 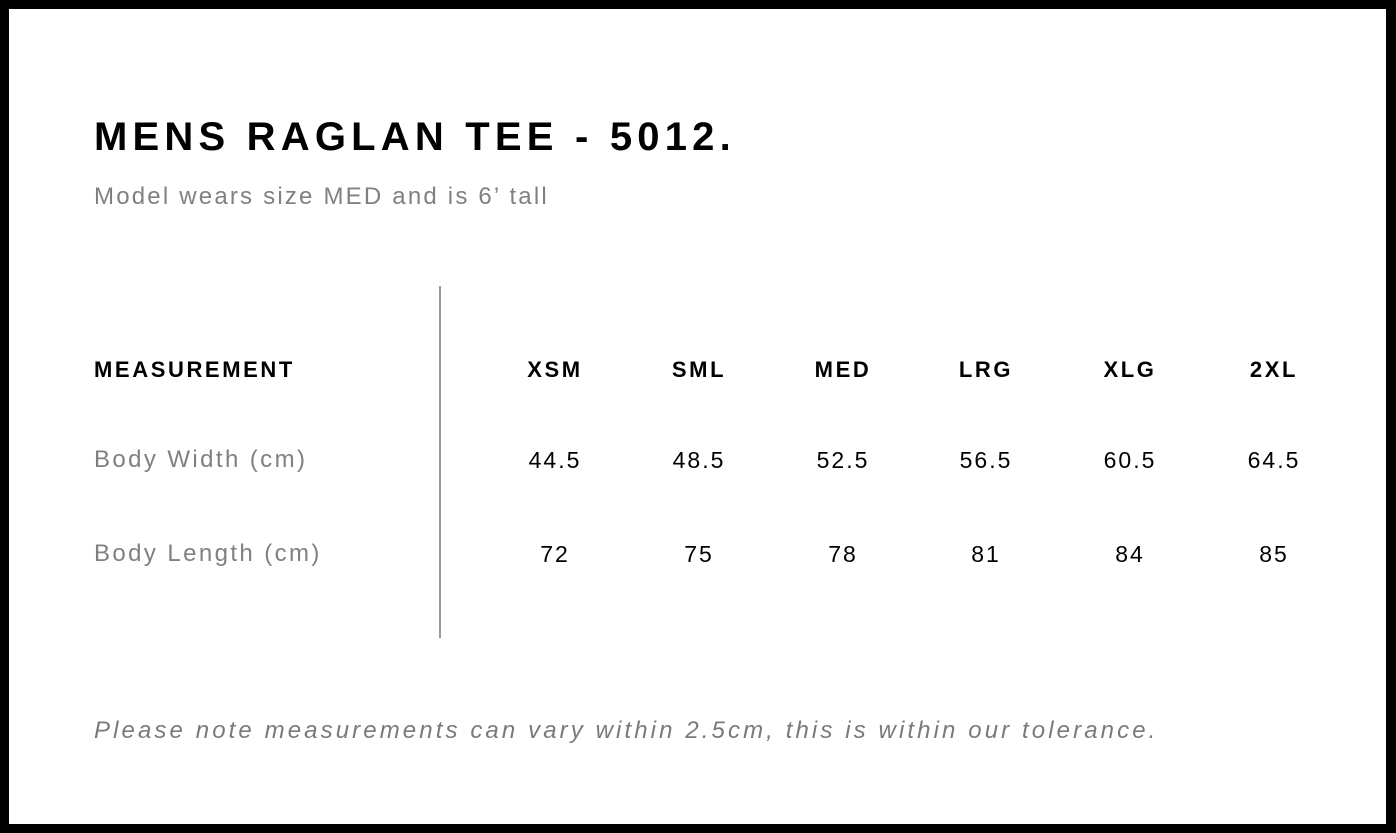 I want to click on table-cell: 60.5, so click(x=1130, y=460).